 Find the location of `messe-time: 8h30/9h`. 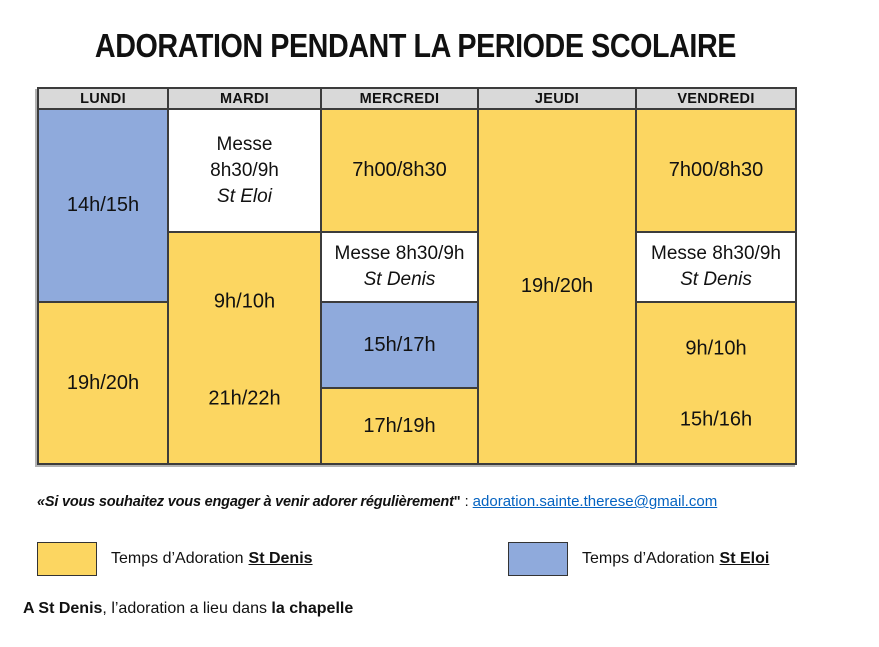

messe-time: 8h30/9h is located at coordinates (244, 170).